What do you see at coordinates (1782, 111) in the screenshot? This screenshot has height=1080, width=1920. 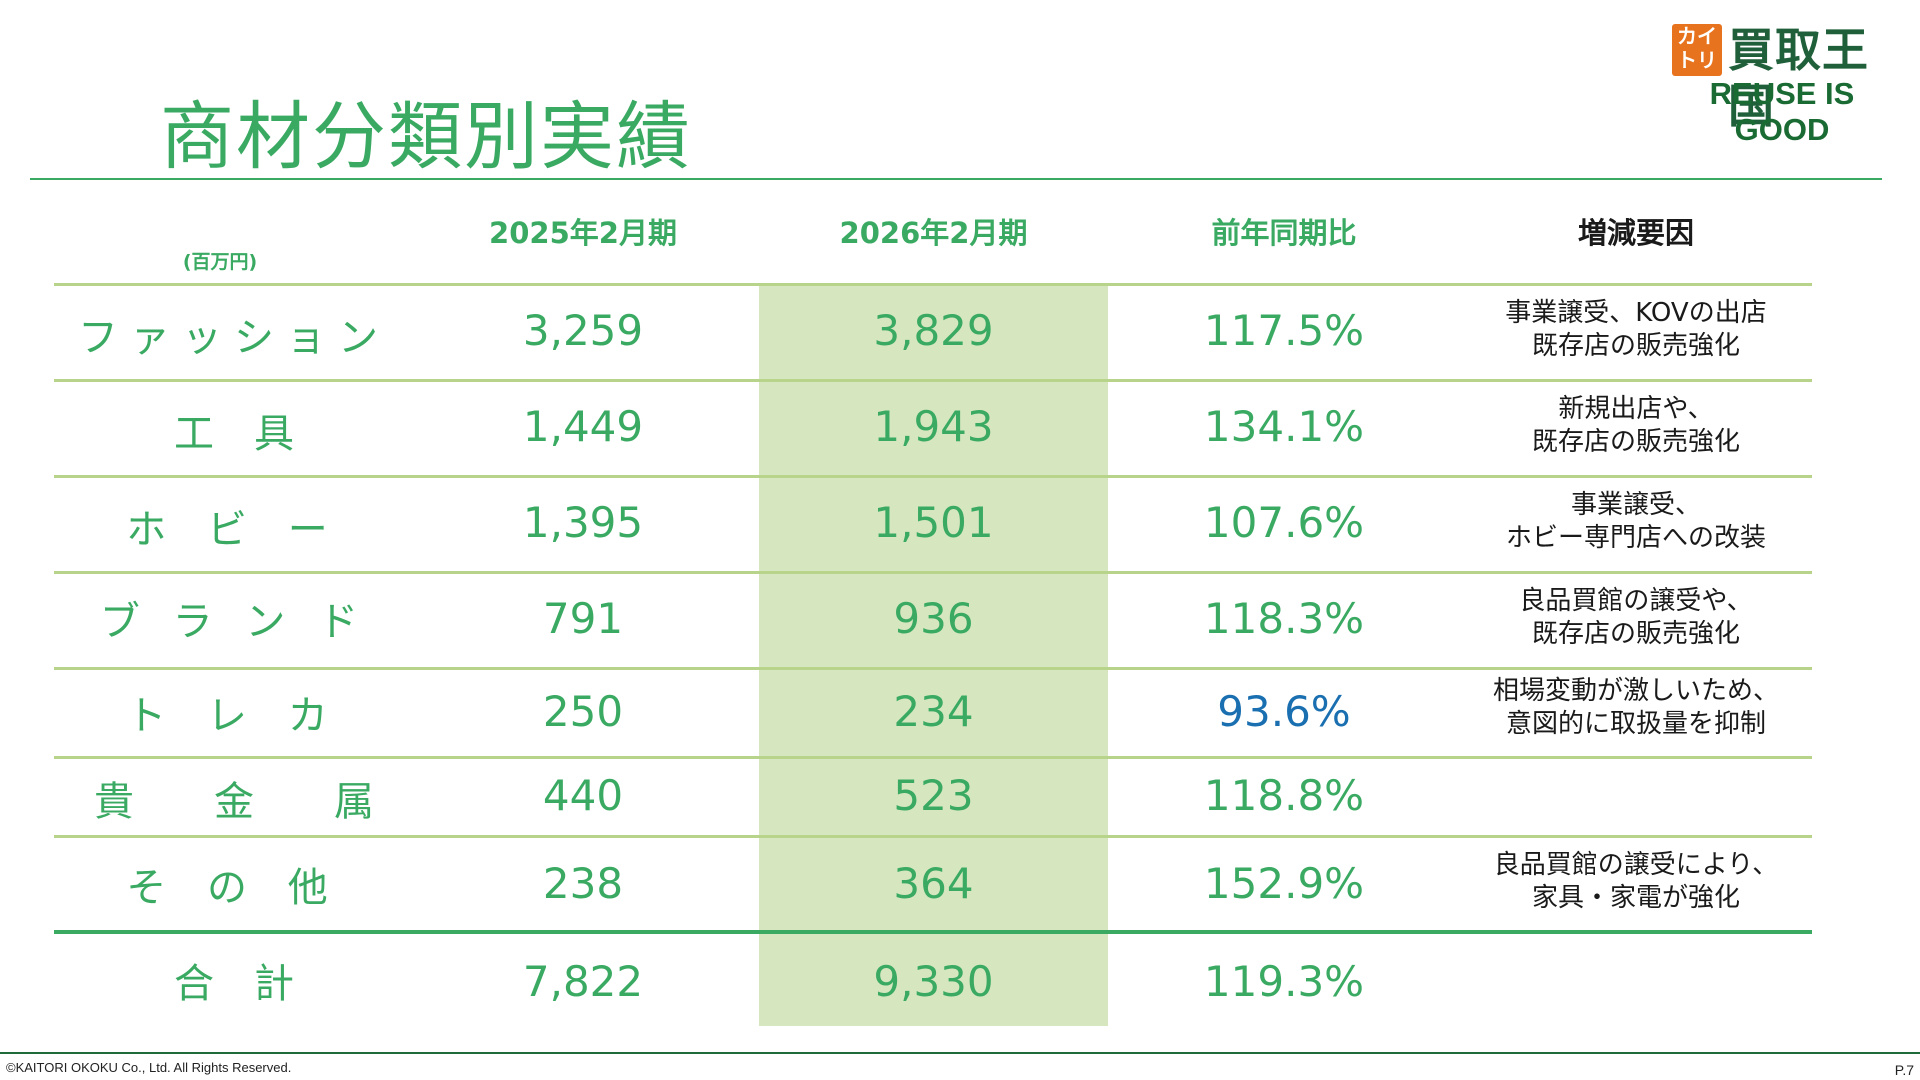 I see `logo-tagline: REUSE IS GOOD` at bounding box center [1782, 111].